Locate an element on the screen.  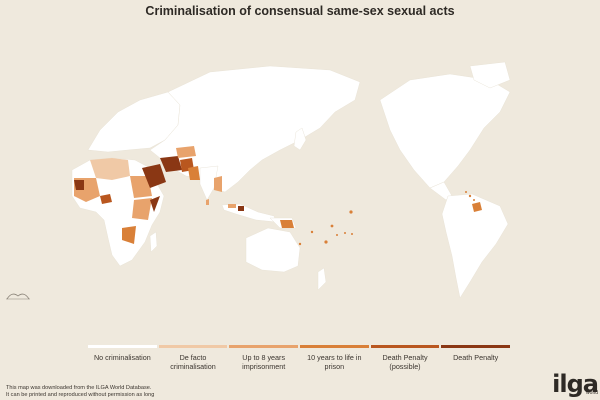
greenland-landmass is located at coordinates (490, 75).